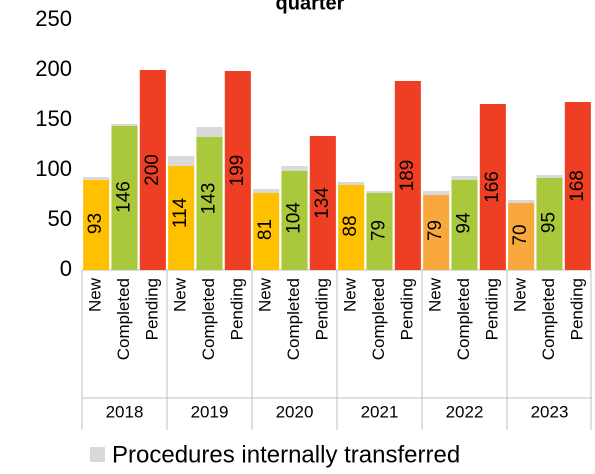  What do you see at coordinates (53, 18) in the screenshot?
I see `y-tick-label: 250` at bounding box center [53, 18].